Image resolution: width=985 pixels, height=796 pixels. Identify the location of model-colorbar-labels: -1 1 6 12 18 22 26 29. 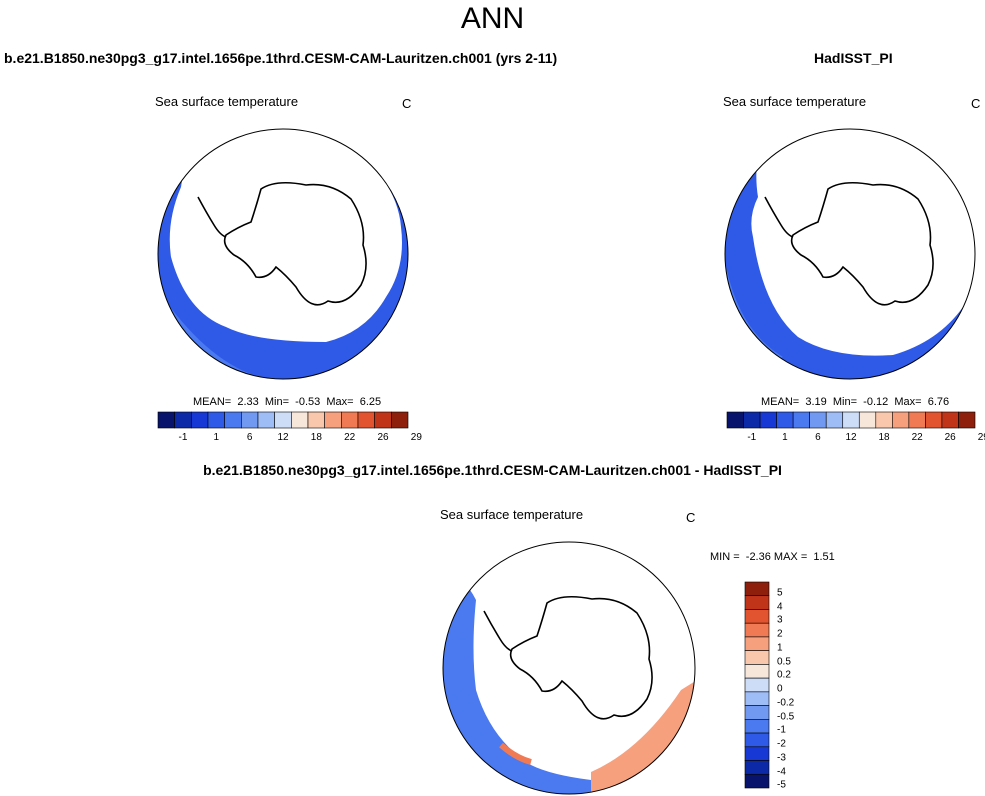
(290, 439).